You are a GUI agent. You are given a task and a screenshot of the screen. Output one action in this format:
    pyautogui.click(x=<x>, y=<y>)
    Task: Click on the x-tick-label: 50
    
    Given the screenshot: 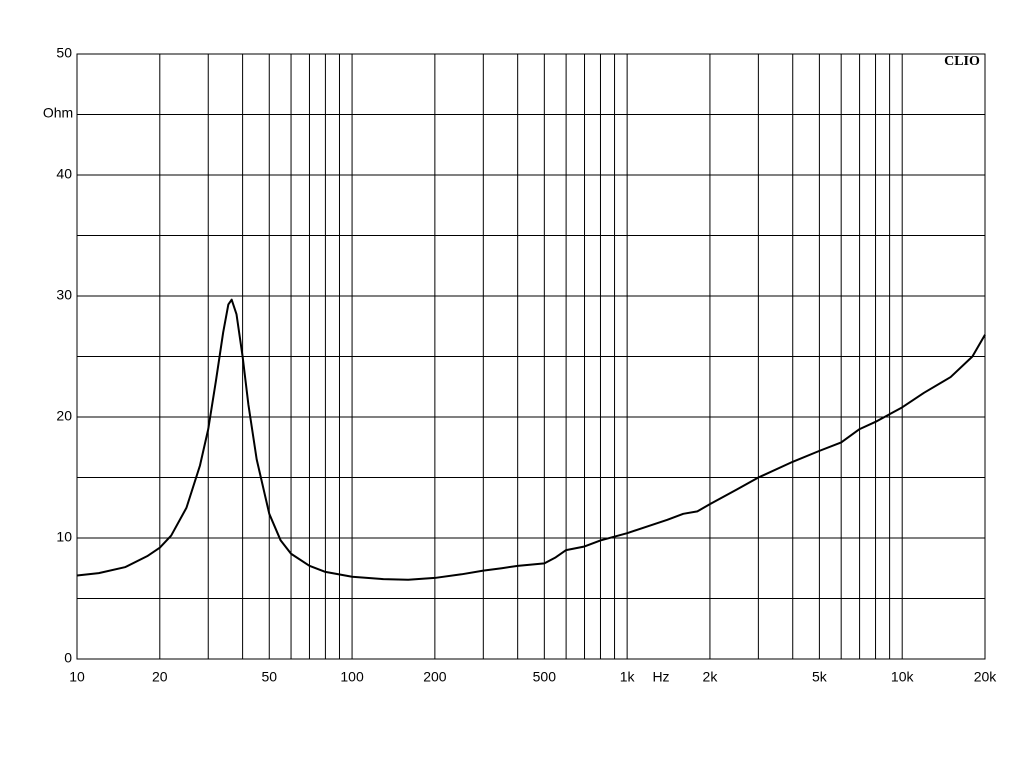 What is the action you would take?
    pyautogui.click(x=269, y=677)
    